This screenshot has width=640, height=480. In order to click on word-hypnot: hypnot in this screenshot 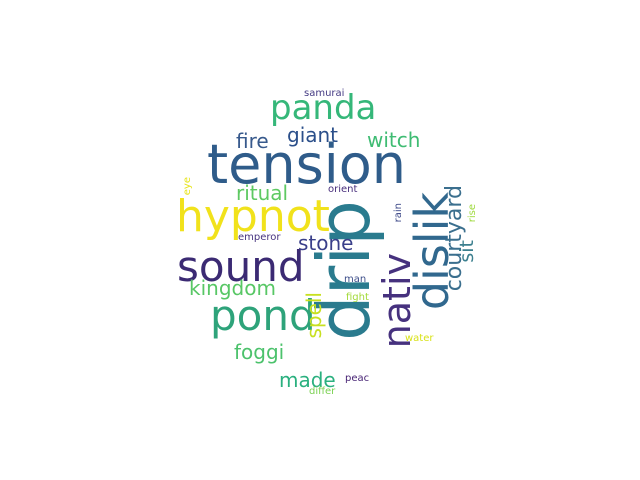, I will do `click(253, 216)`.